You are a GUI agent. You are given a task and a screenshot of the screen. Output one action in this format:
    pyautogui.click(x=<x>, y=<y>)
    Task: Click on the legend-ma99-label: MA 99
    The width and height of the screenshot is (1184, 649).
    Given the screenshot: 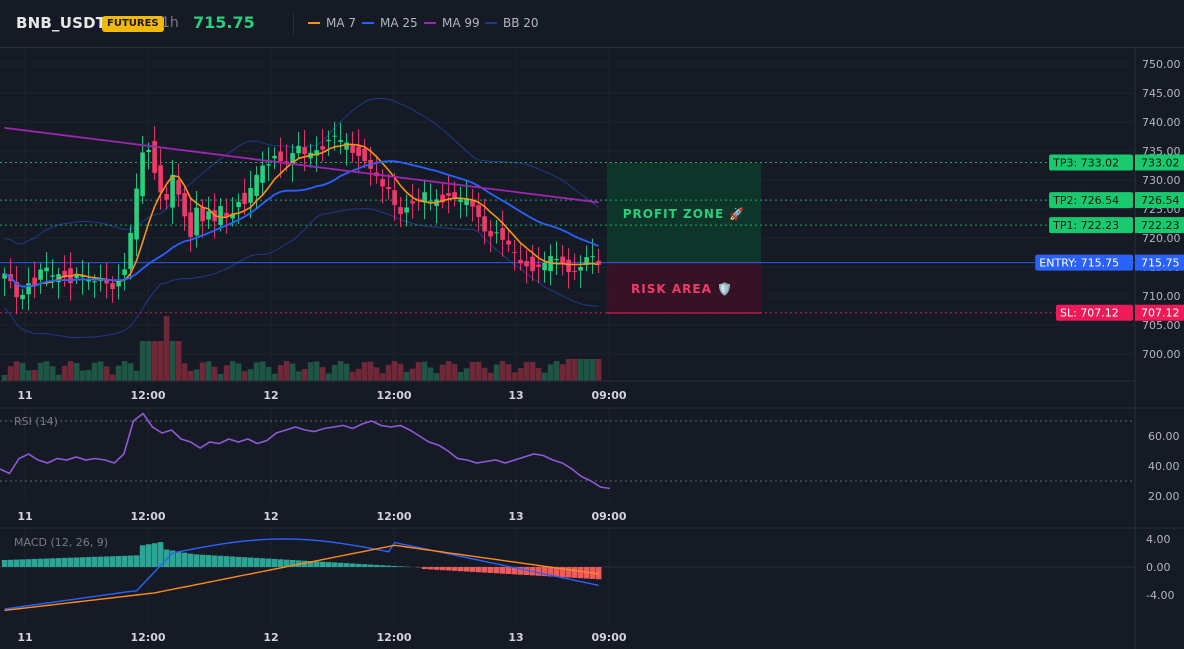 What is the action you would take?
    pyautogui.click(x=461, y=23)
    